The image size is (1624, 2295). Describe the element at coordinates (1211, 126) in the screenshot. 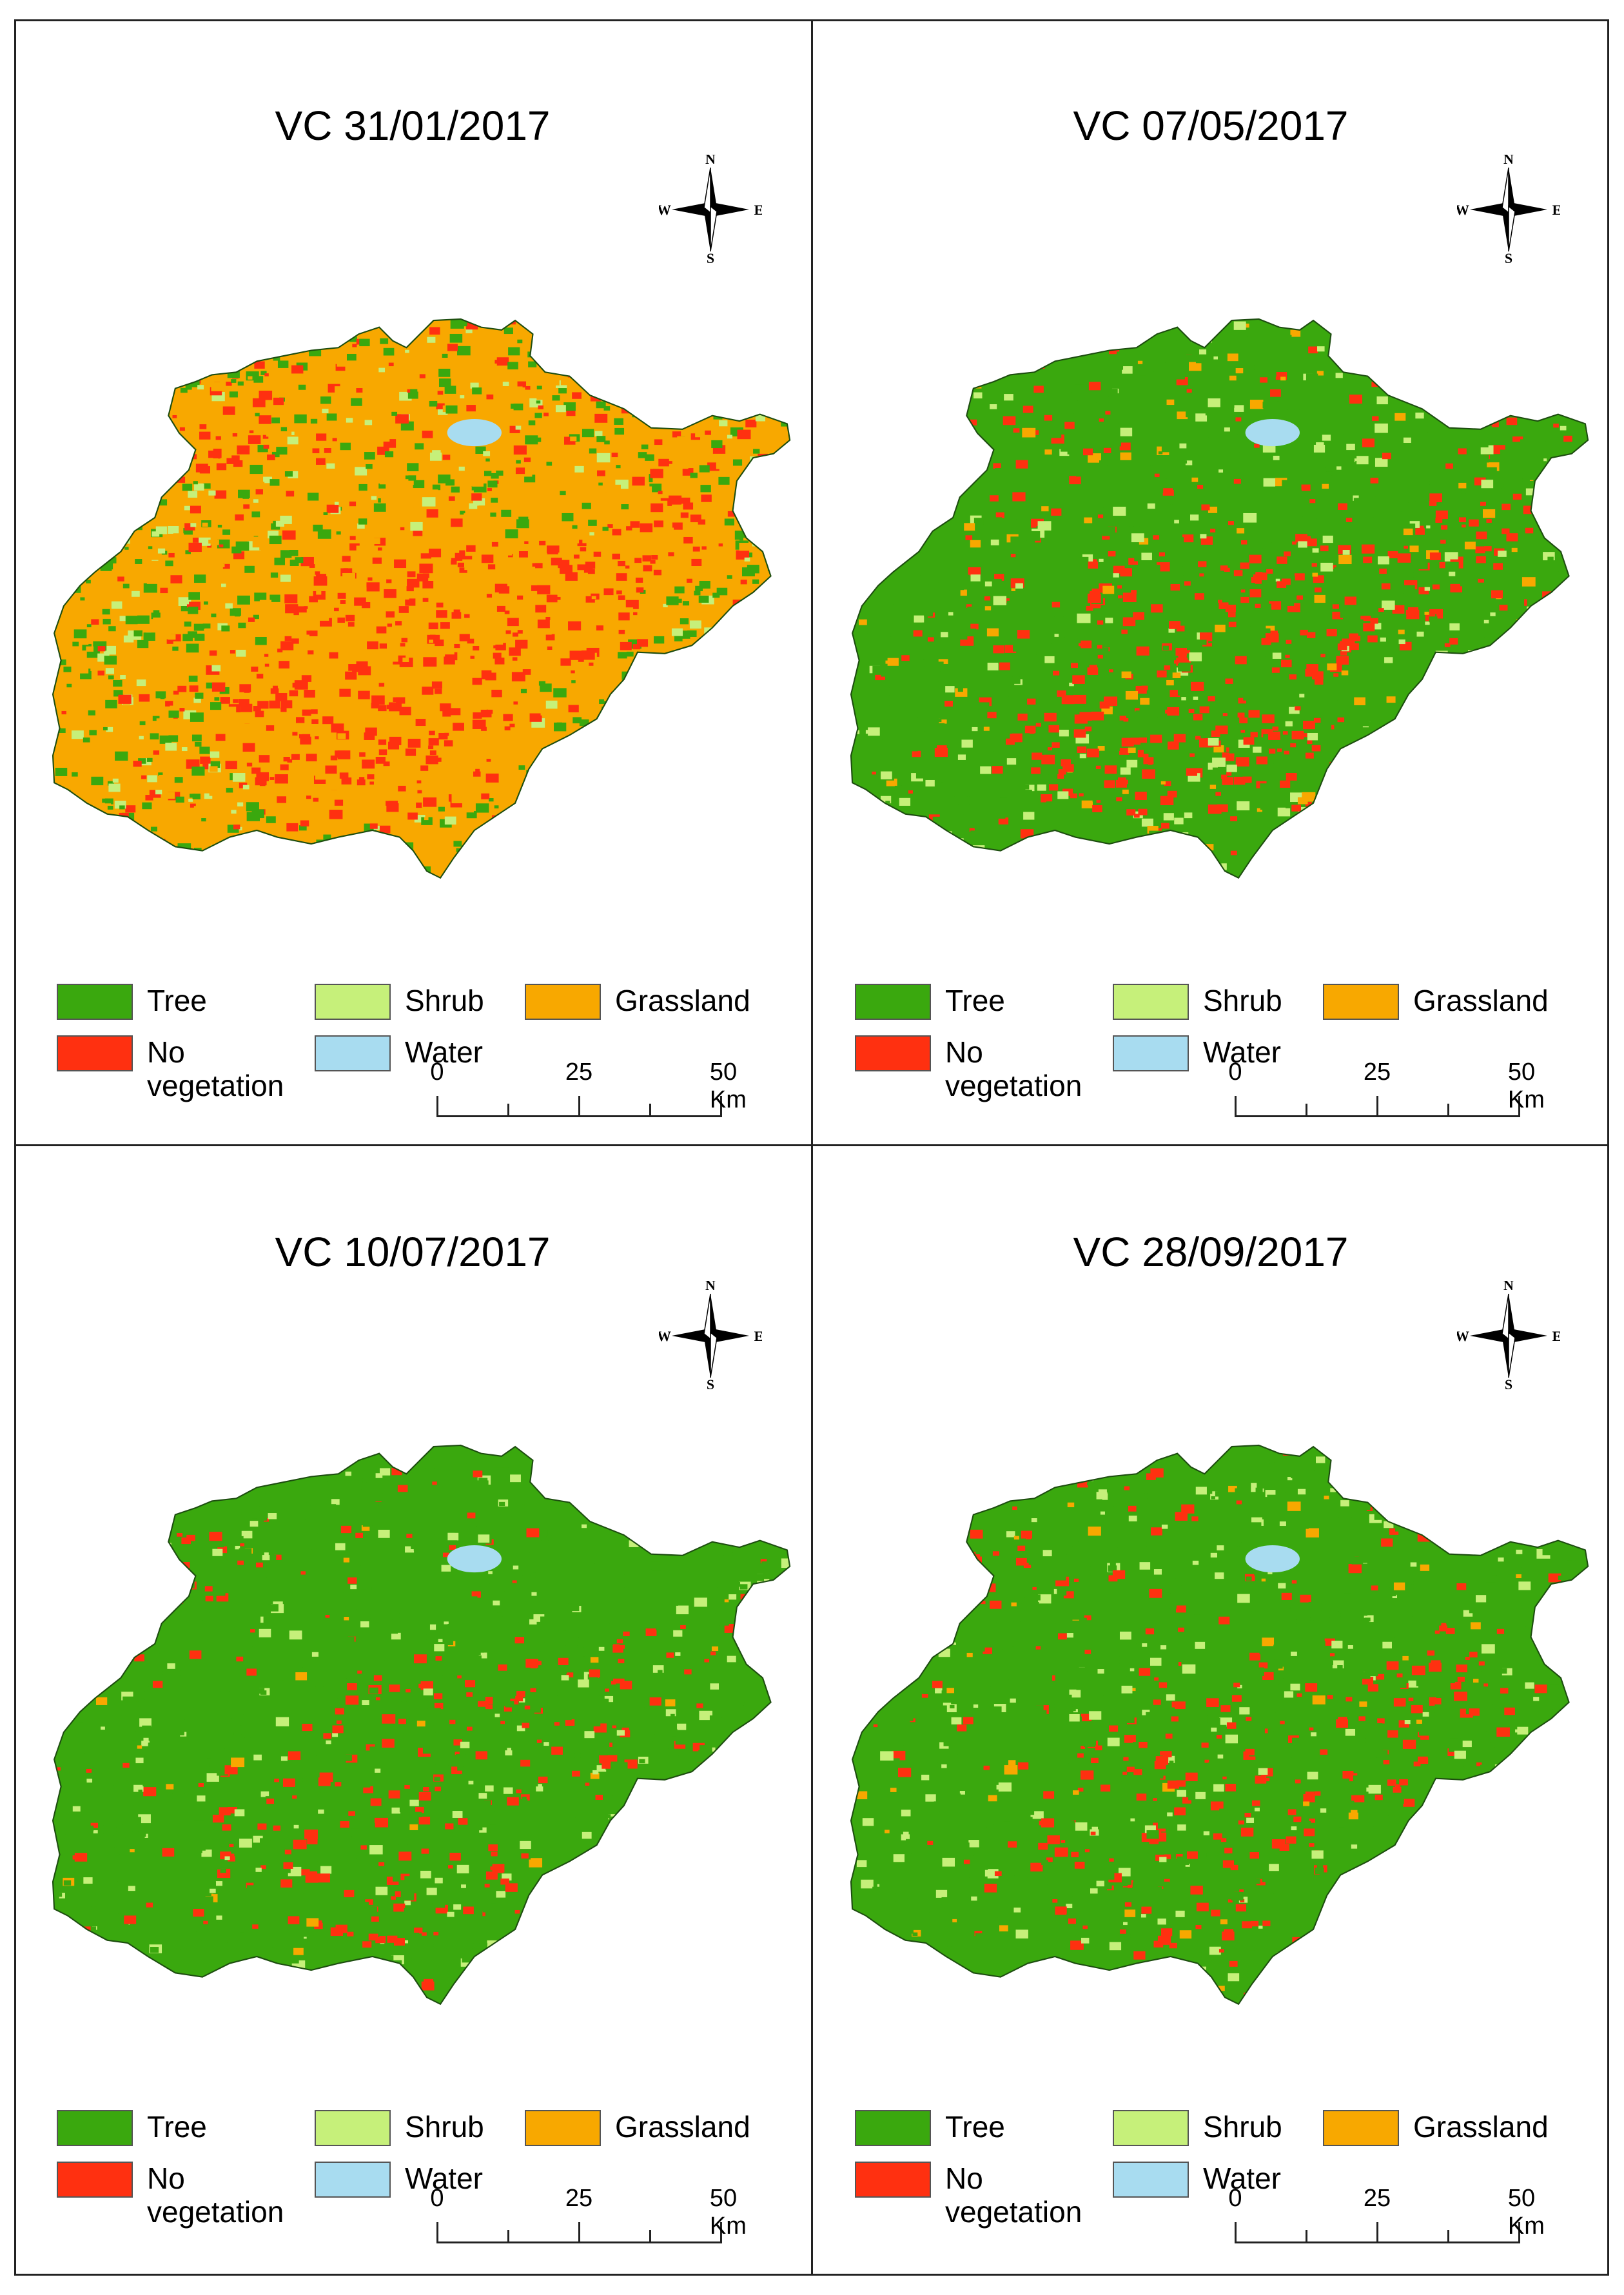

I see `panel-title: VC 07/05/2017` at that location.